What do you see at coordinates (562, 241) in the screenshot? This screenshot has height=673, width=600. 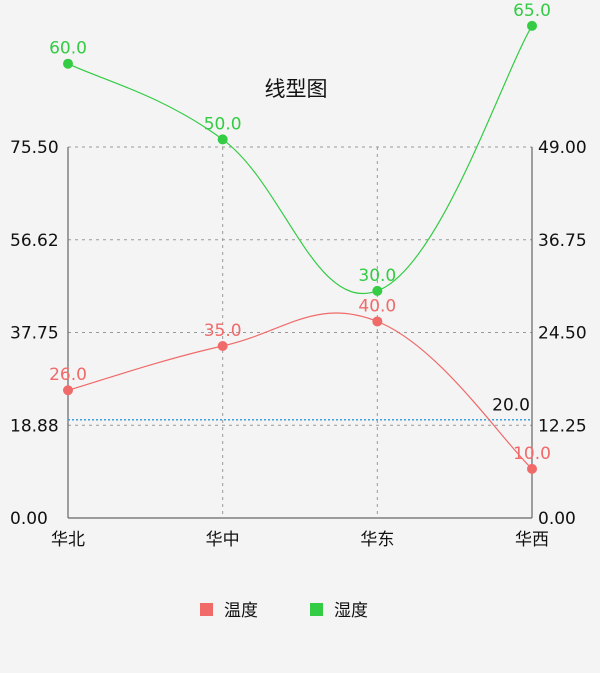 I see `right-axis-tick-label: 36.75` at bounding box center [562, 241].